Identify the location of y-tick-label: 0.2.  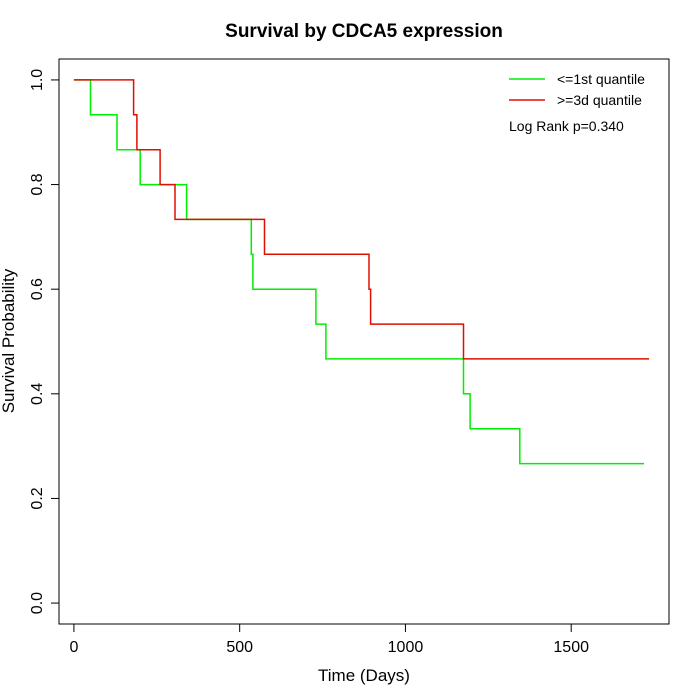
(37, 498).